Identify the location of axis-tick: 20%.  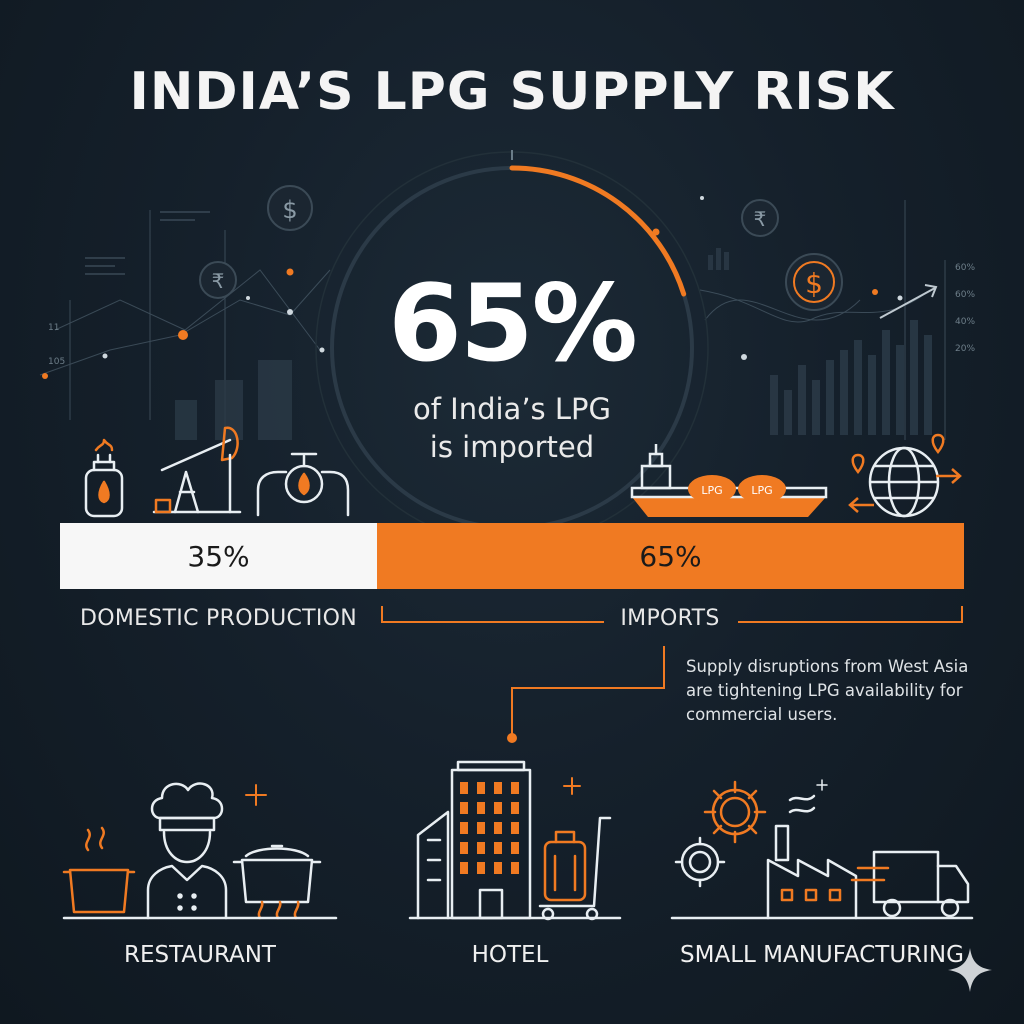
(965, 349).